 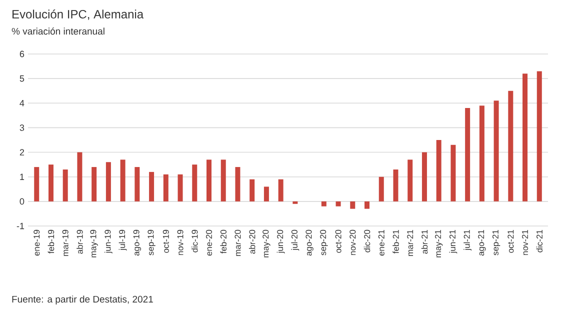 I want to click on y-tick-label: 1, so click(x=22, y=177).